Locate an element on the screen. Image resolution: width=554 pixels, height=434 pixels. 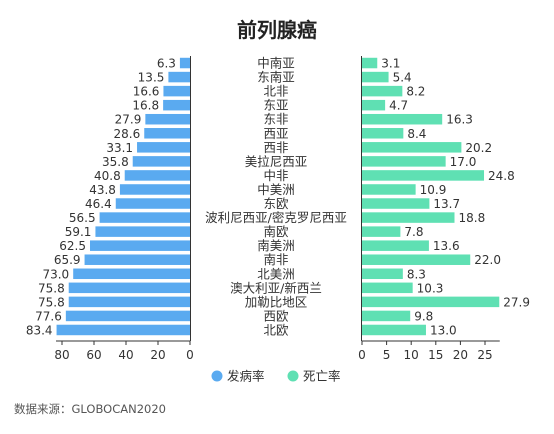
mortality-value-label: 4.7 is located at coordinates (398, 106).